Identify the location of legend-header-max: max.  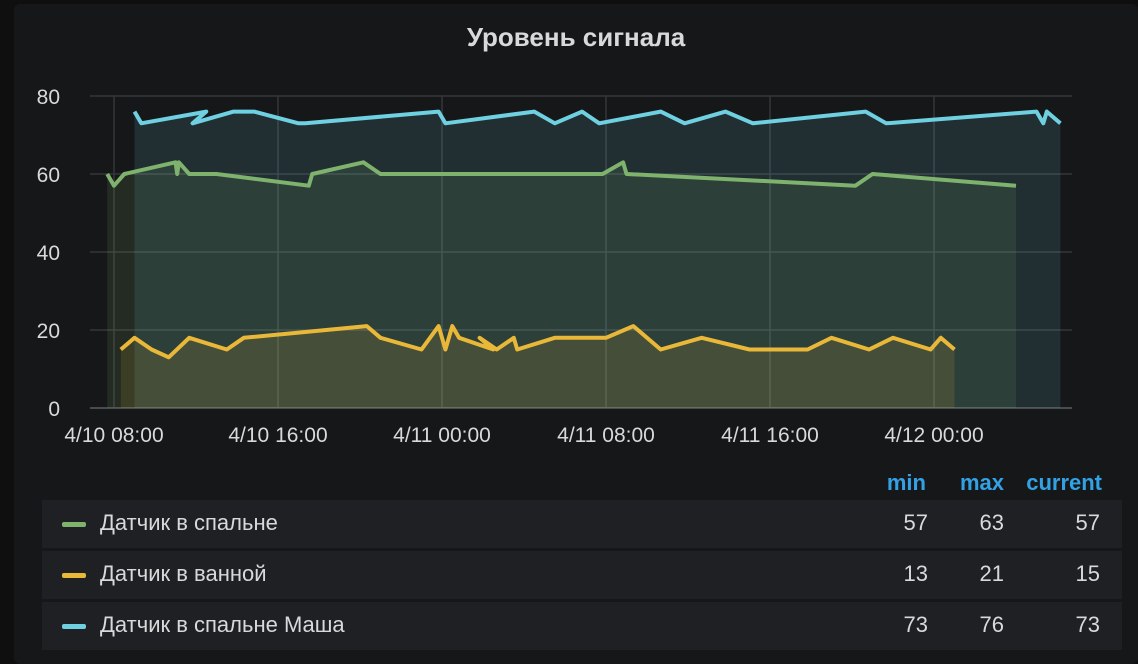
(981, 482).